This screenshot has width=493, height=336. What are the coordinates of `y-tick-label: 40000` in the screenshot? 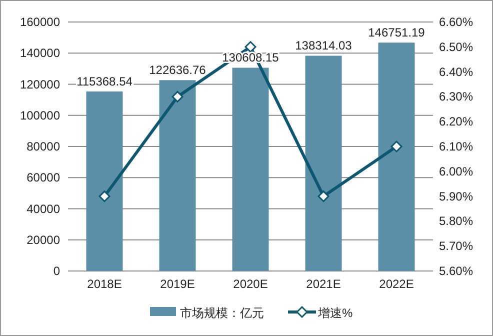 It's located at (43, 209).